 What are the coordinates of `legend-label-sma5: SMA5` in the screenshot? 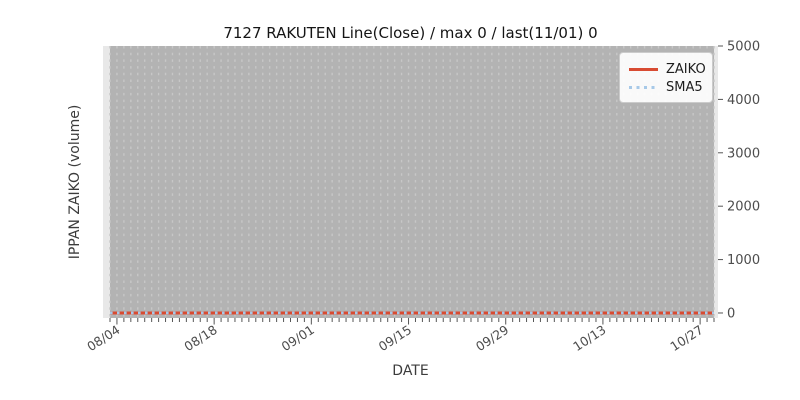 It's located at (684, 87).